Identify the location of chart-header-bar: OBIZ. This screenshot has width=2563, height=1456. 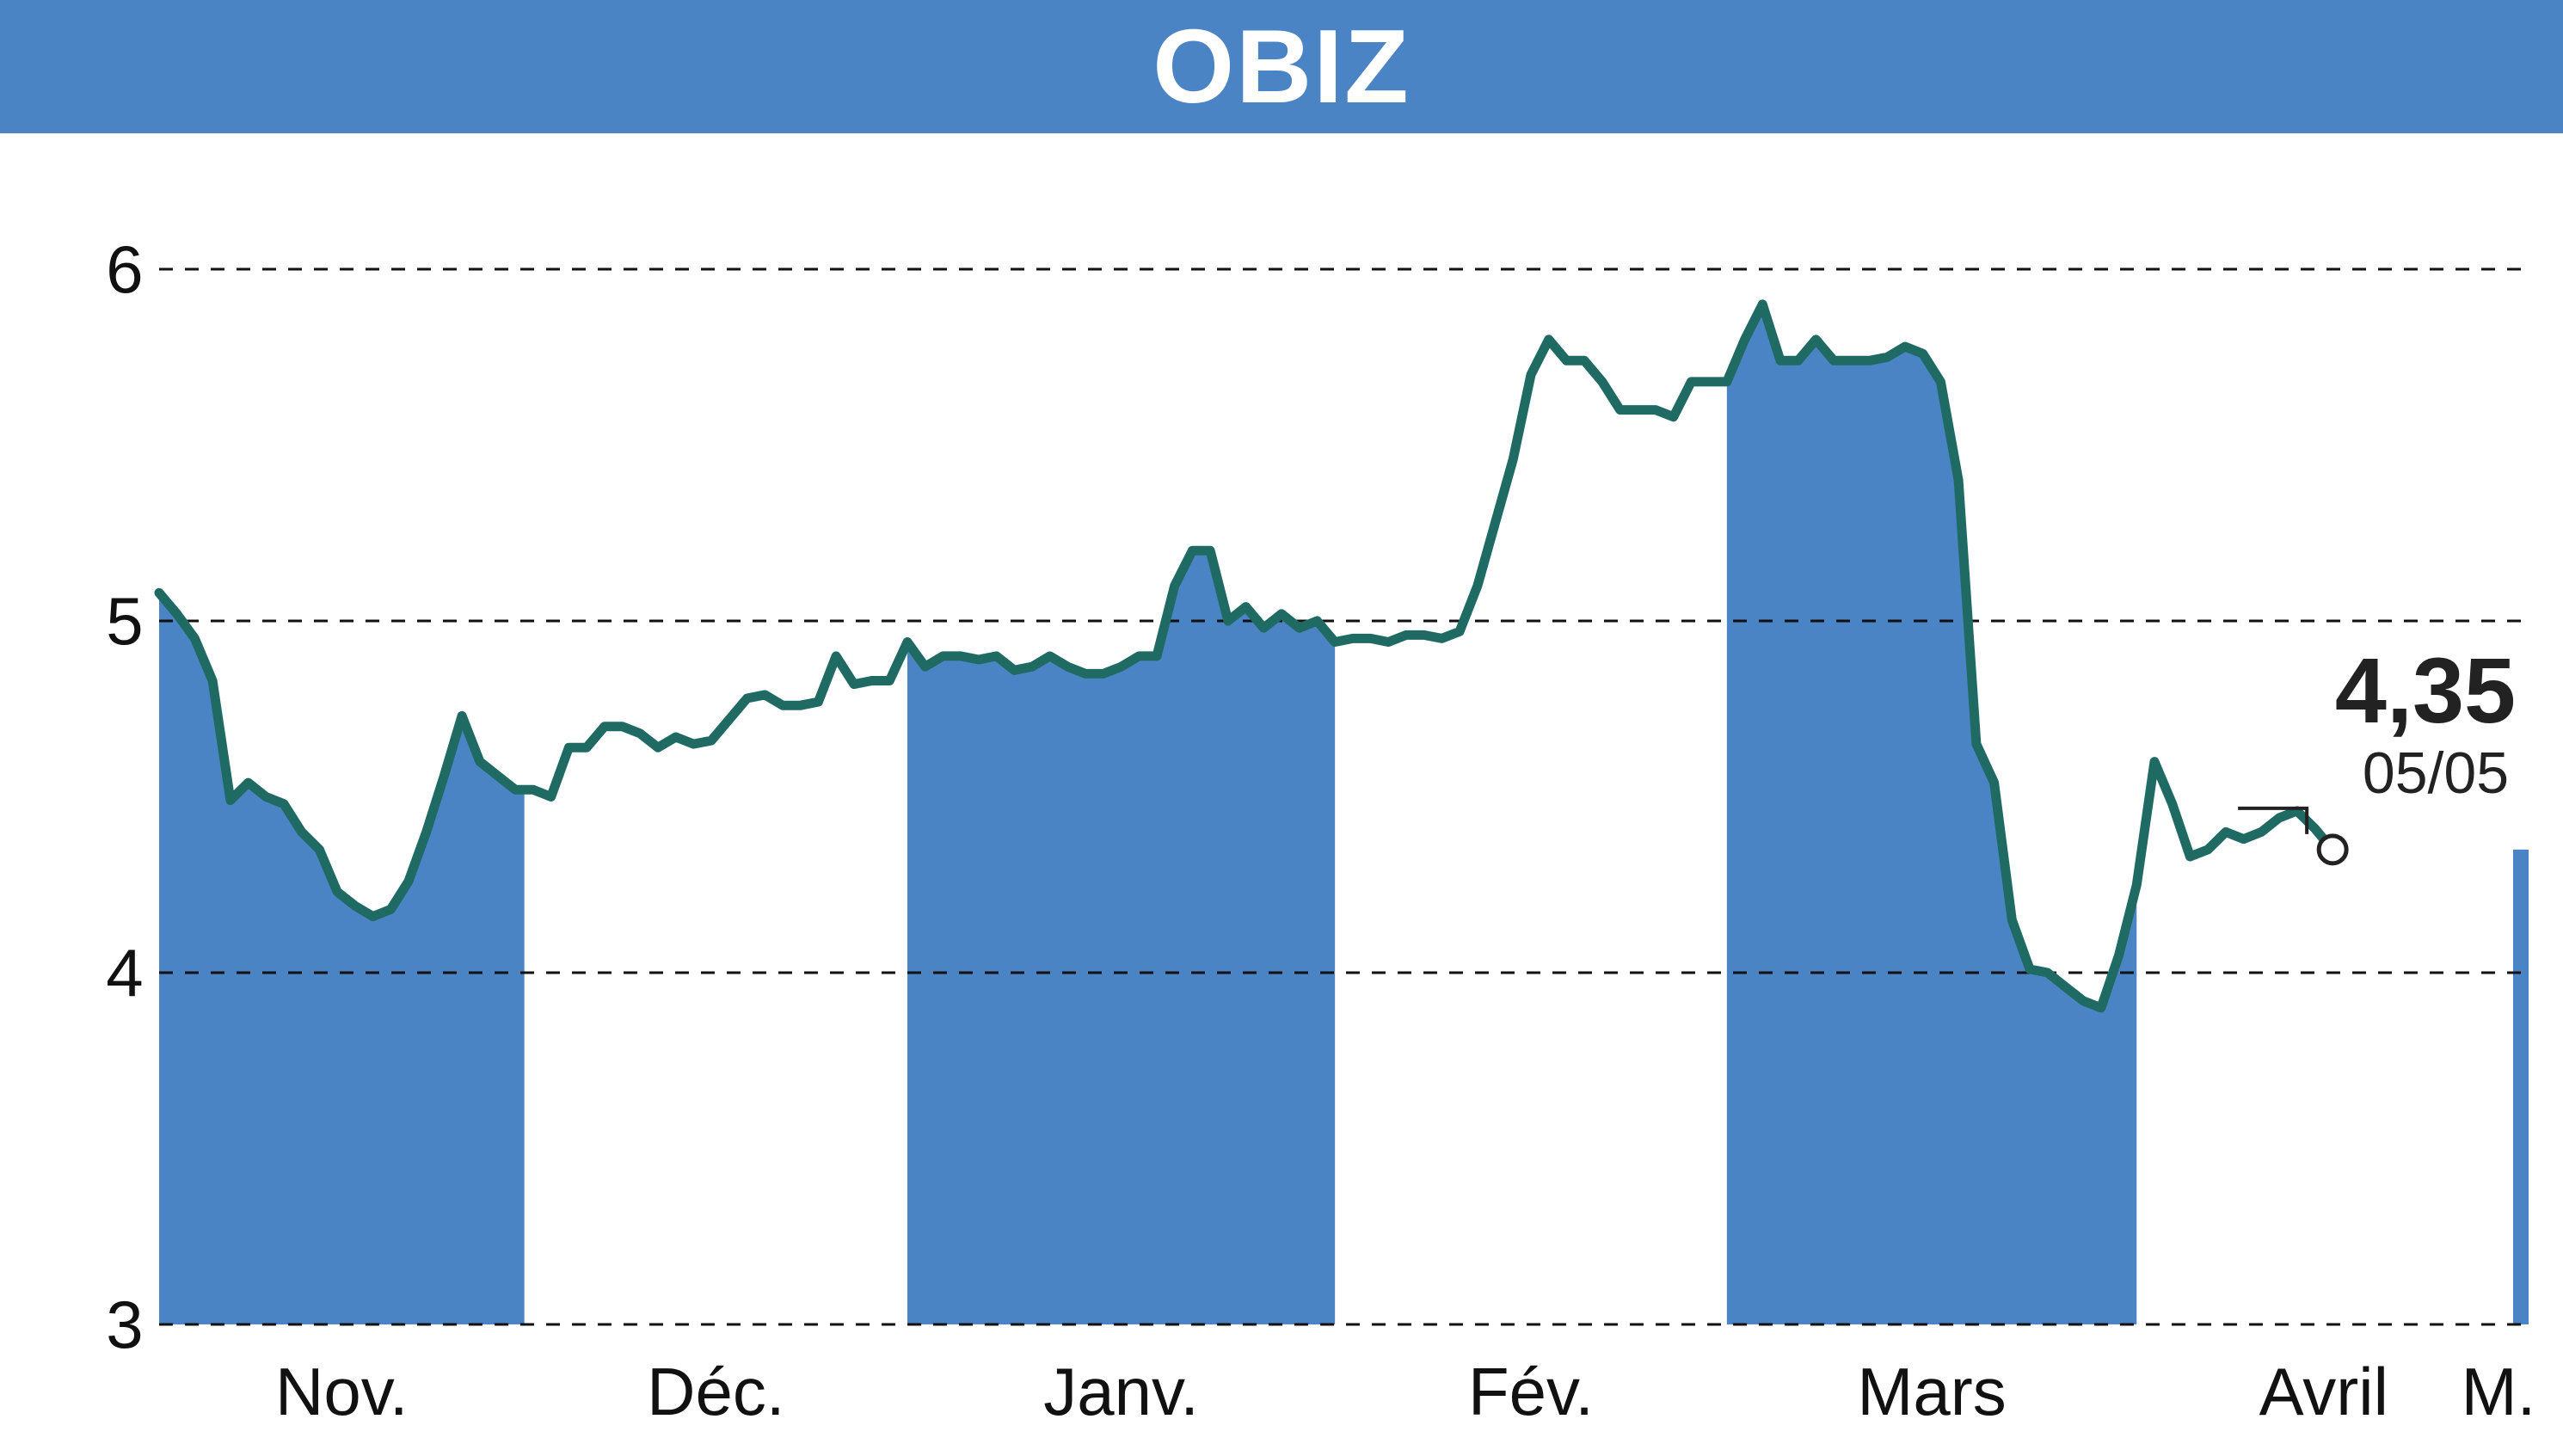
(1281, 67).